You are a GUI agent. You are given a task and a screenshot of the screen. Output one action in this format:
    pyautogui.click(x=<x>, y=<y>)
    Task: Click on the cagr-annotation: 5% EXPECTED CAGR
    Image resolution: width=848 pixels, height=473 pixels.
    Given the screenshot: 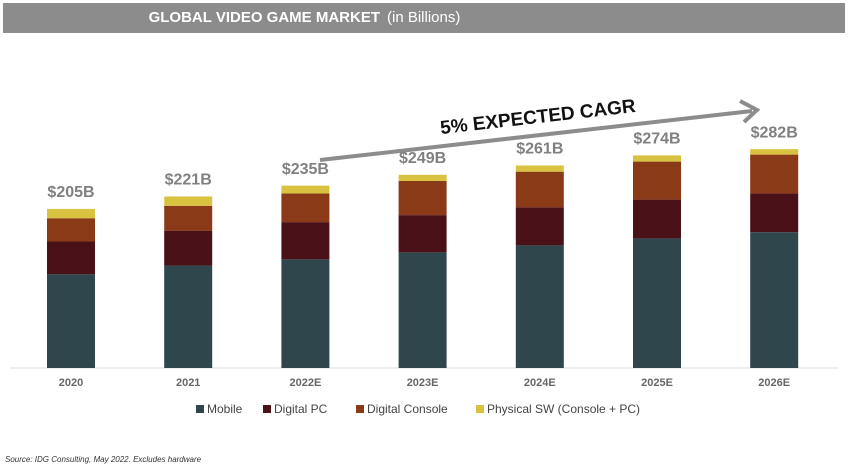 What is the action you would take?
    pyautogui.click(x=538, y=117)
    